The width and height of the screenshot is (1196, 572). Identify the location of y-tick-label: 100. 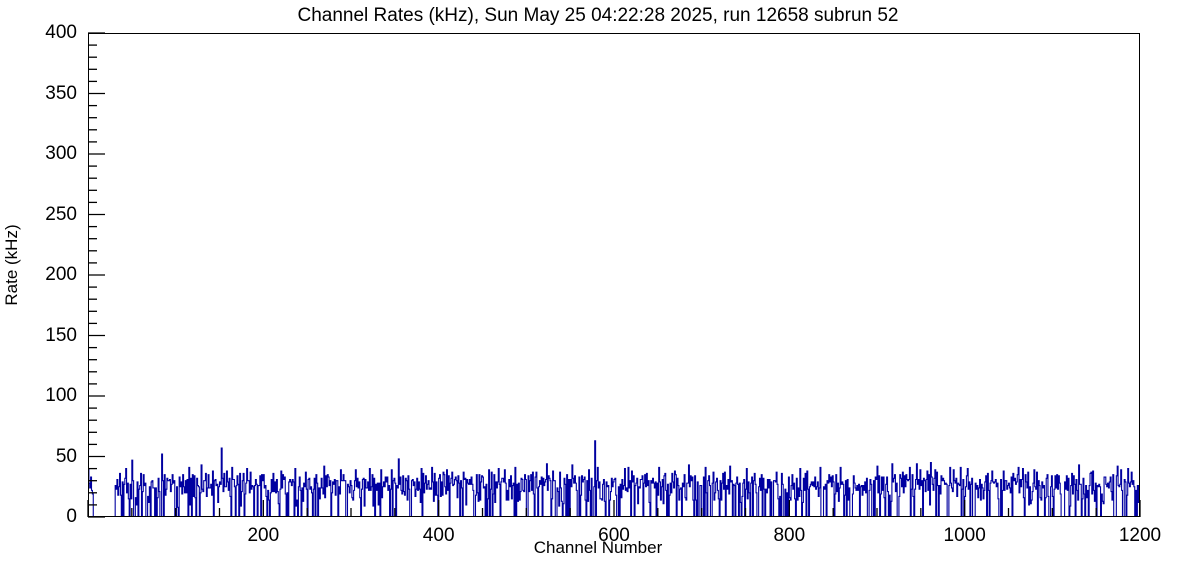
(61, 395).